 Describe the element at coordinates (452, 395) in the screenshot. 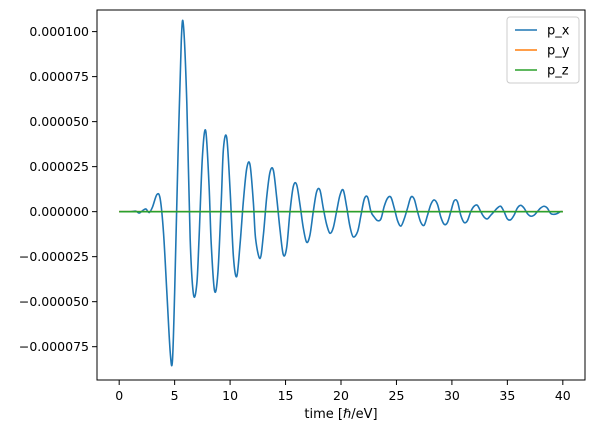

I see `x-tick-label: 30` at that location.